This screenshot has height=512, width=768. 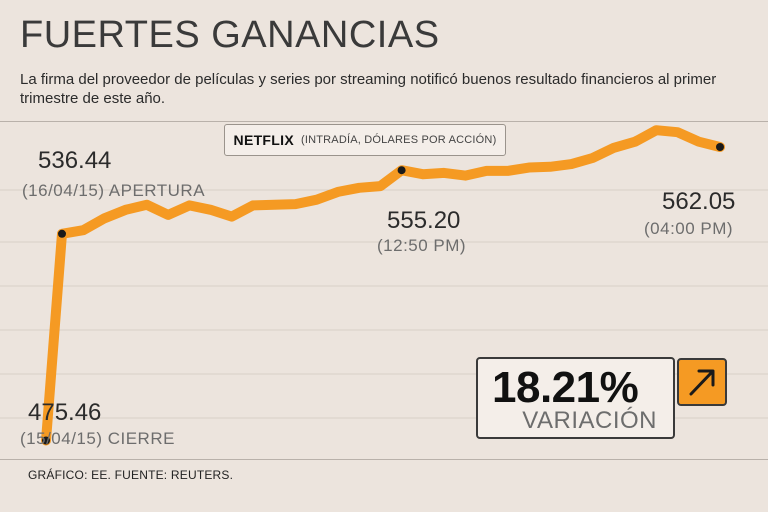 I want to click on end-time-label: (04:00 PM), so click(x=689, y=228).